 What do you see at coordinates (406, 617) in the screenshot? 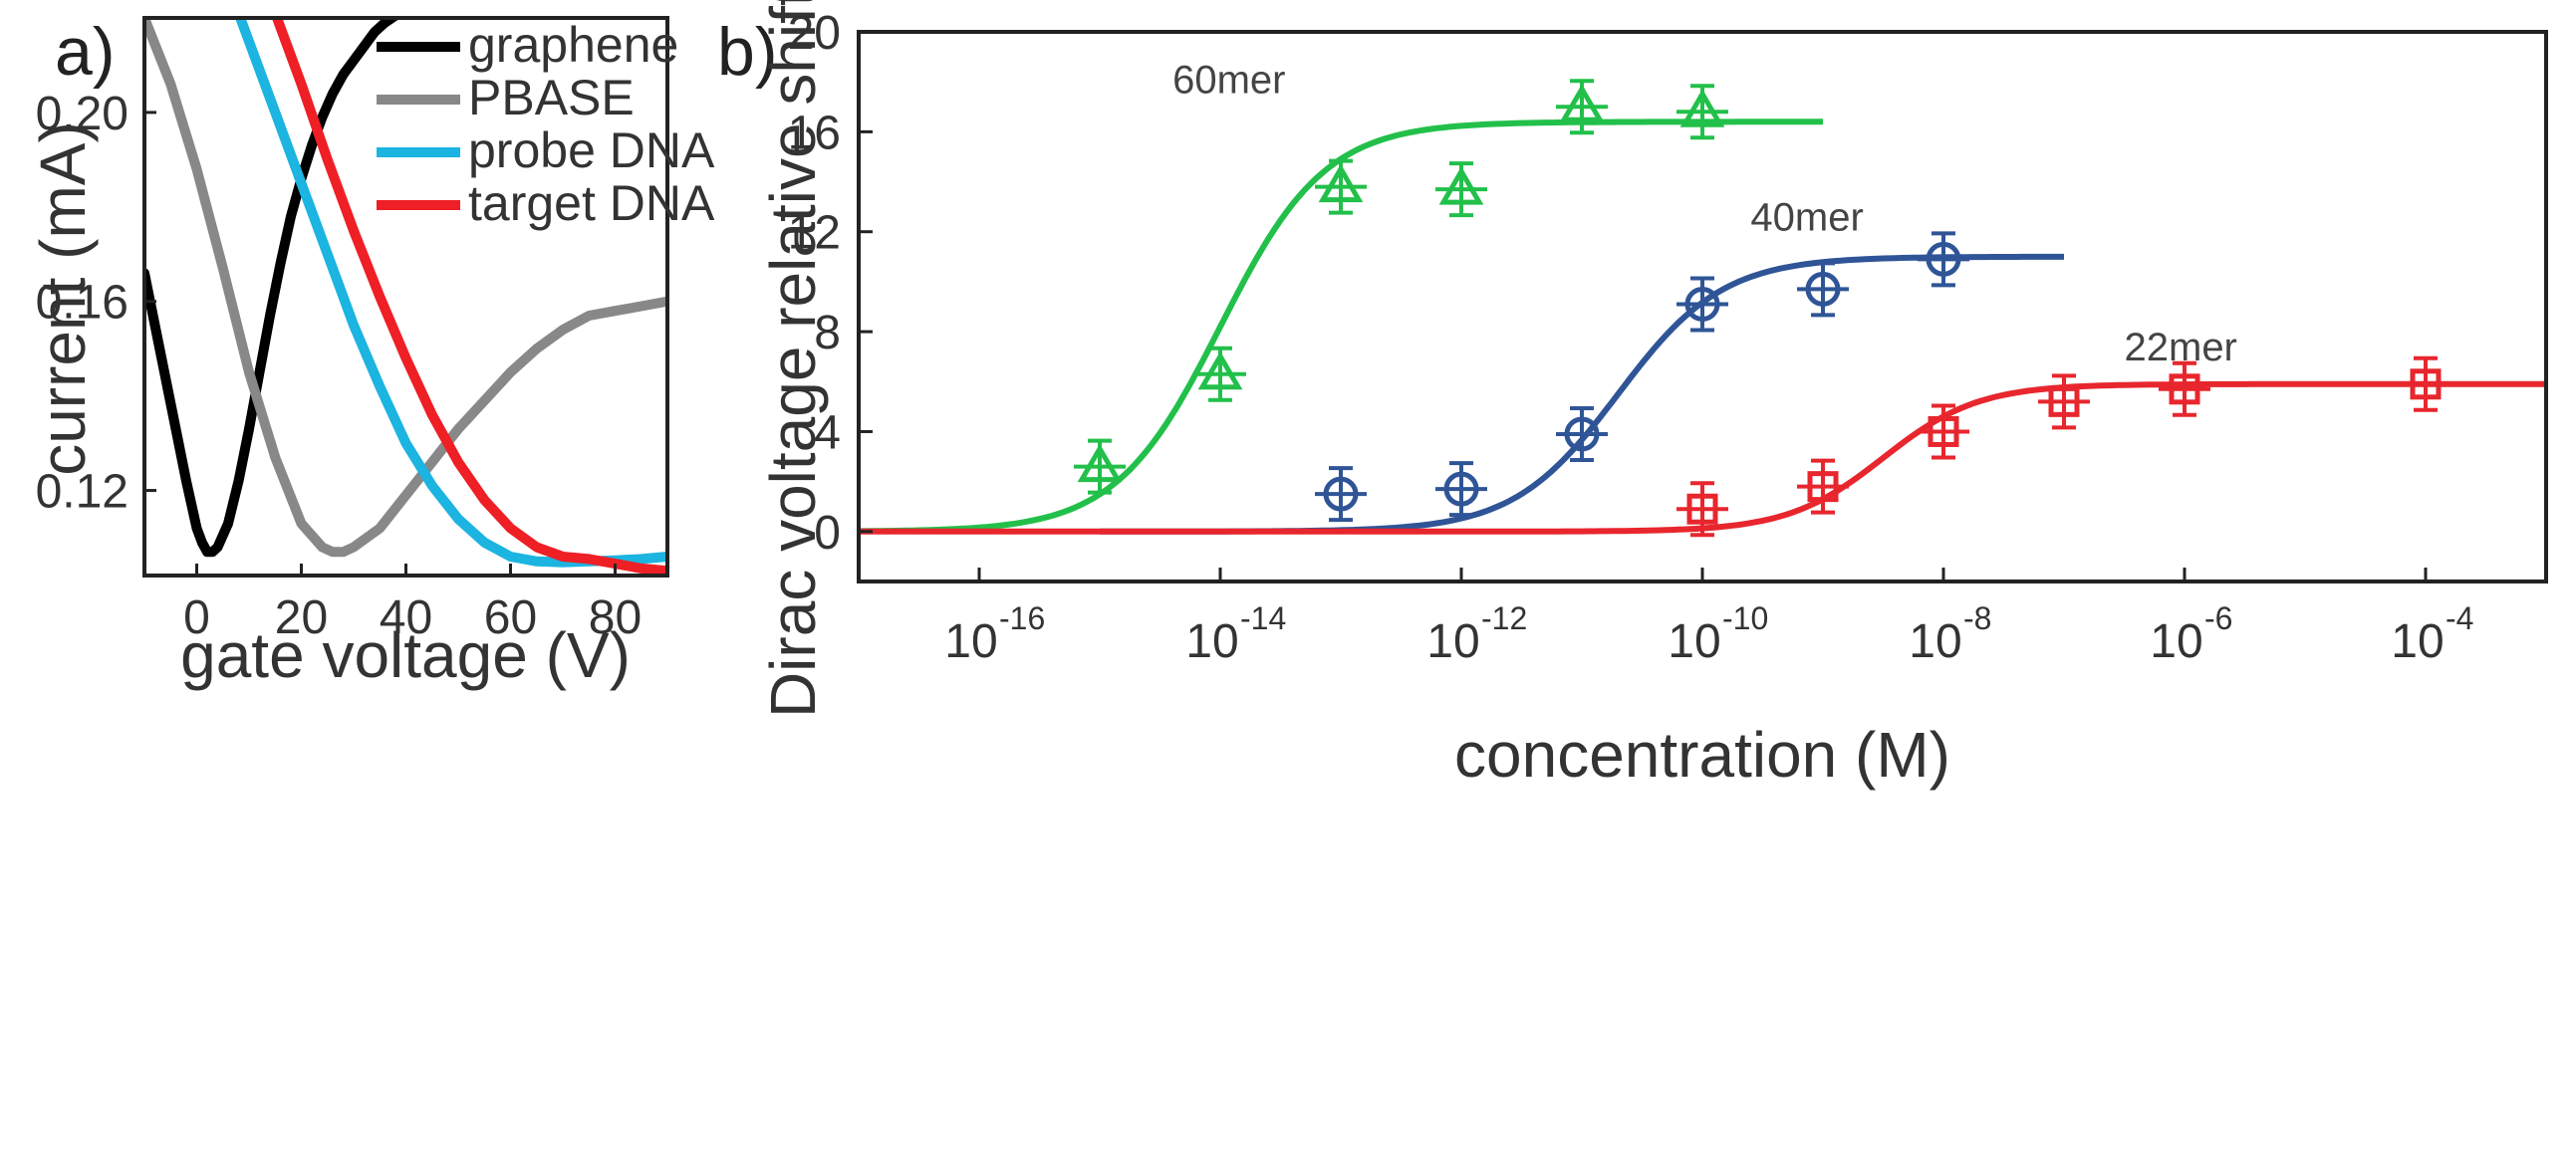
I see `x-tick-label: 40` at bounding box center [406, 617].